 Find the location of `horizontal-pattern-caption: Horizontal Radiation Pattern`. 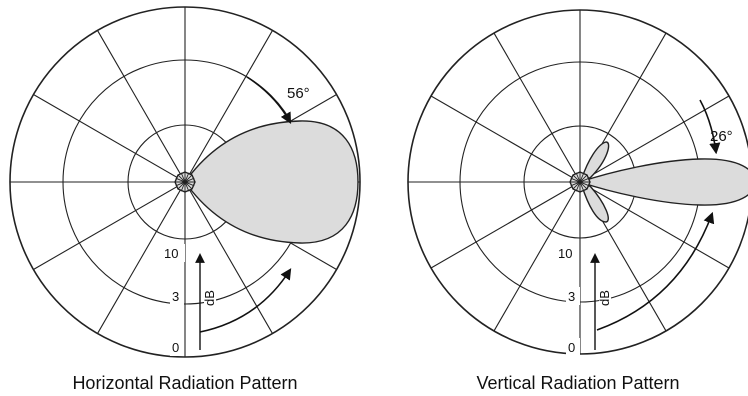

horizontal-pattern-caption: Horizontal Radiation Pattern is located at coordinates (184, 383).